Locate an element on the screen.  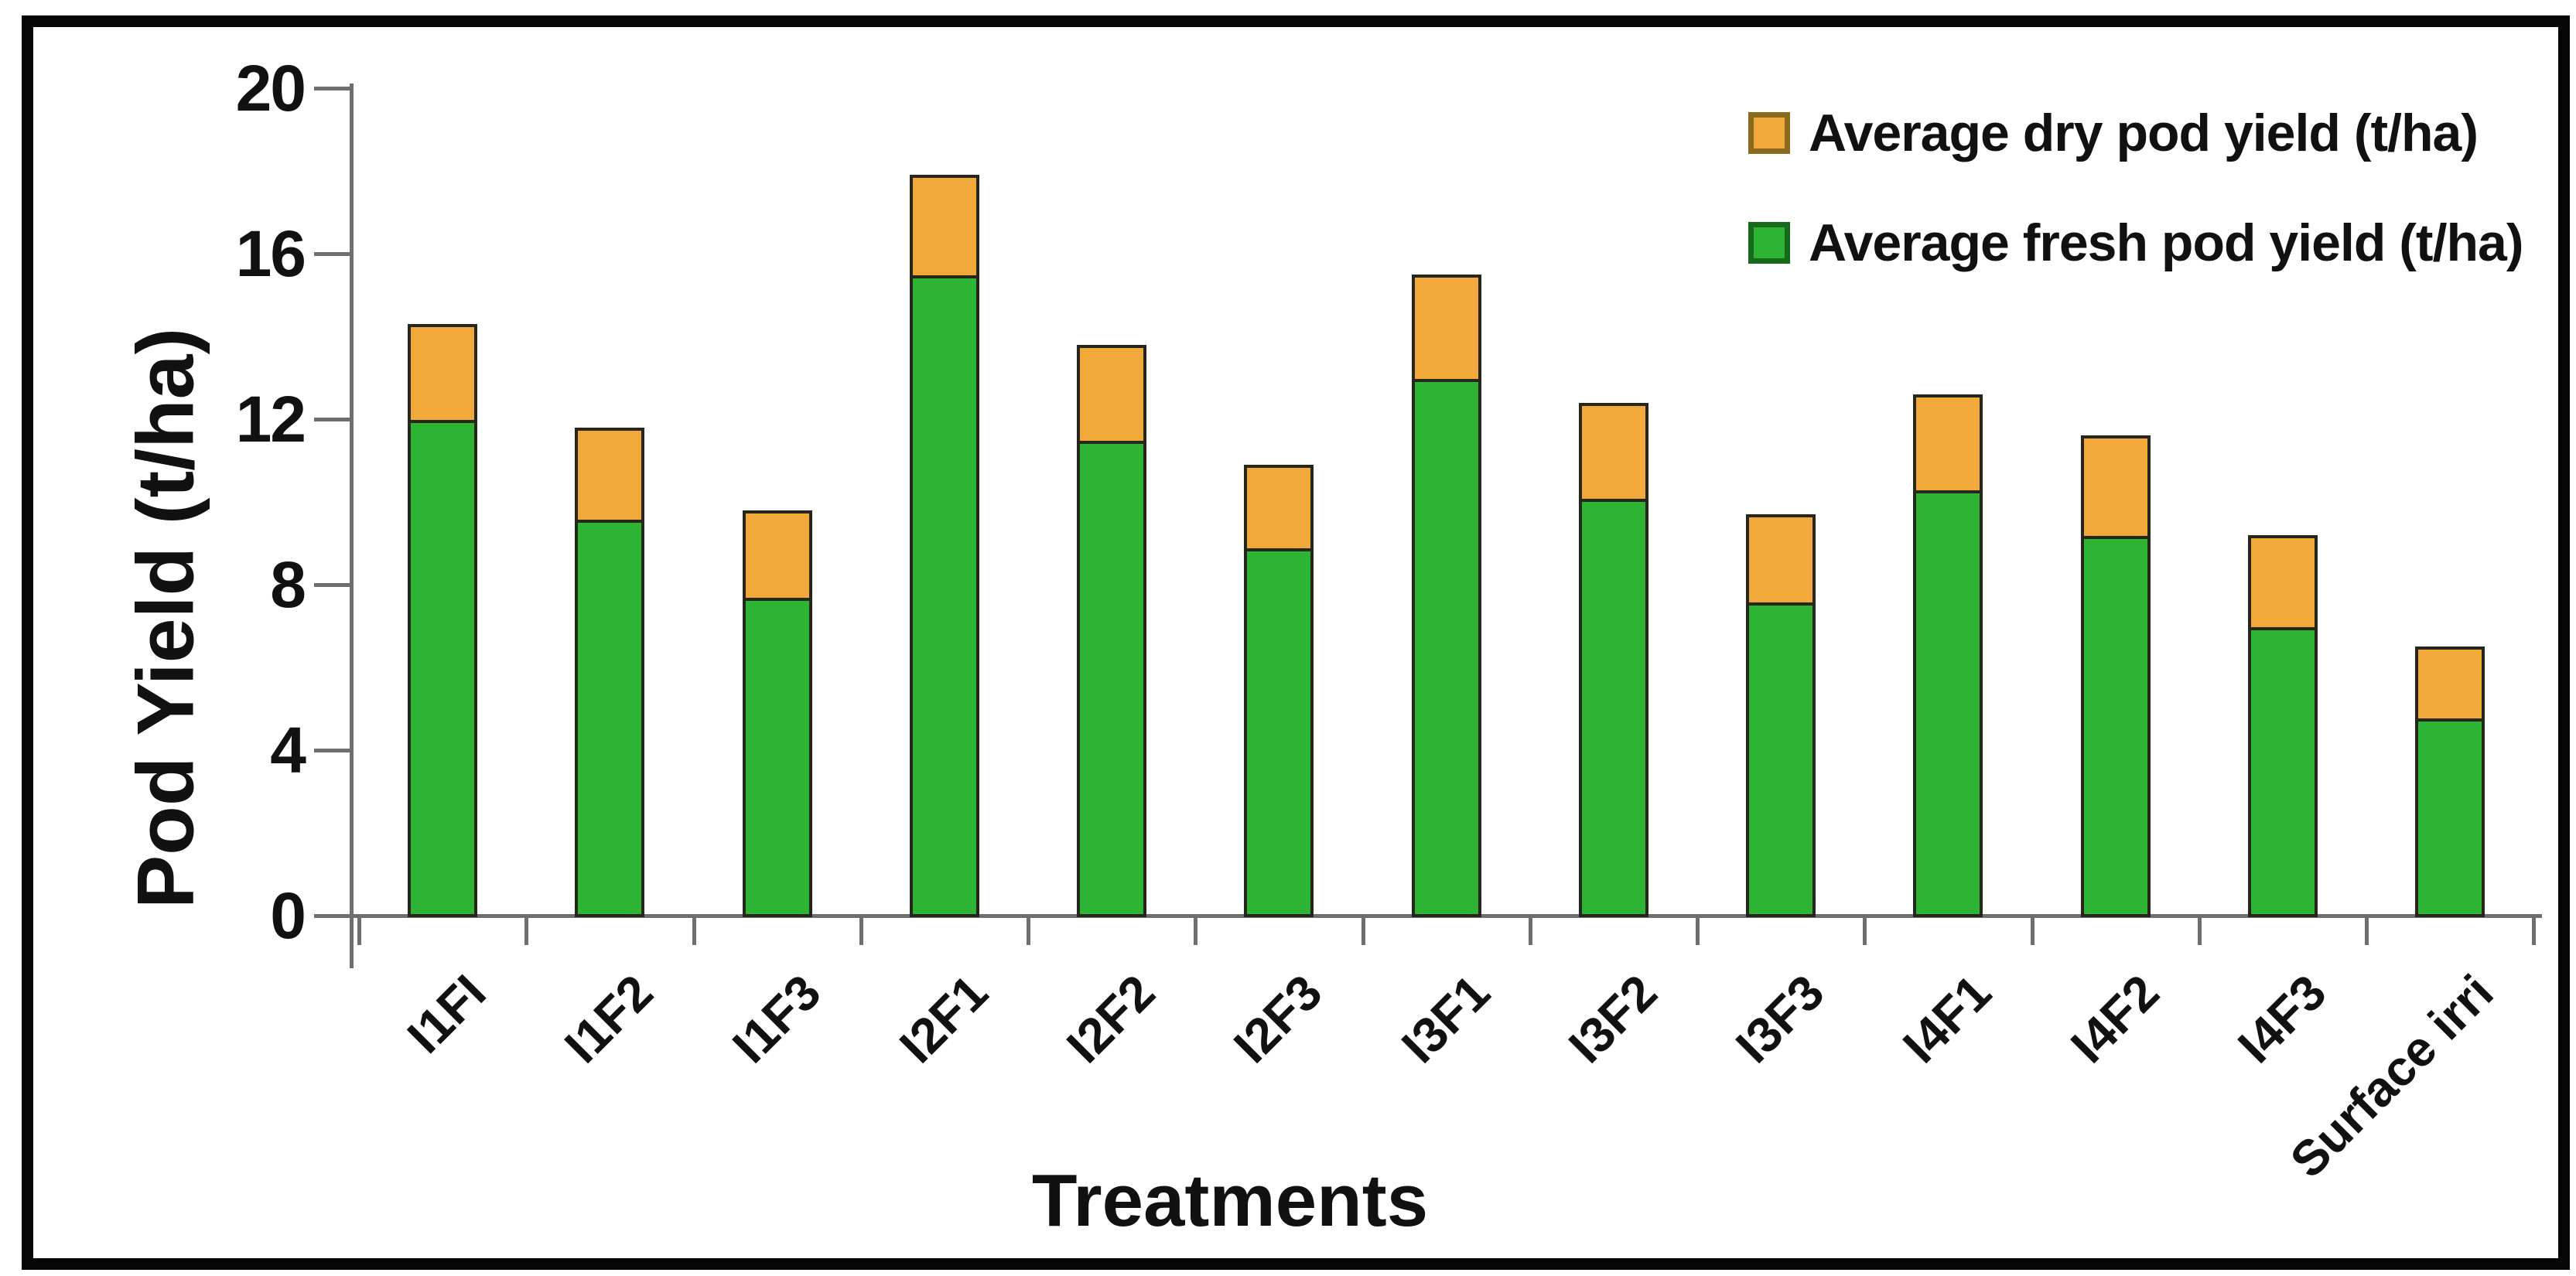
bar-segment-fresh-I1F2 is located at coordinates (610, 719).